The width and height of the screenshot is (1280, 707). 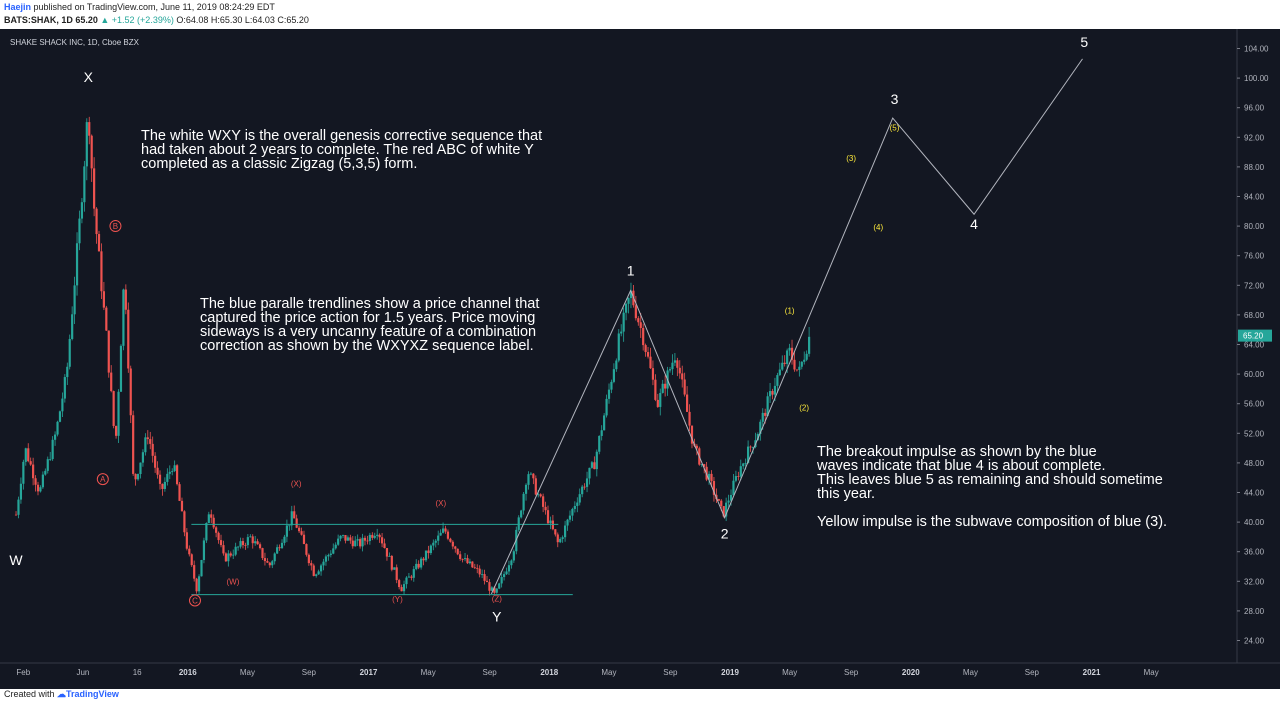 I want to click on tradingview-logo: ☁TradingView, so click(x=88, y=694).